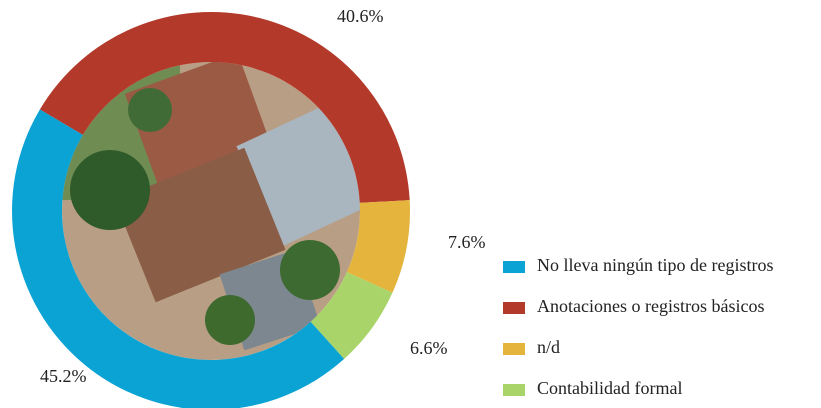 The image size is (821, 408). I want to click on legend-label: Contabilidad formal, so click(609, 388).